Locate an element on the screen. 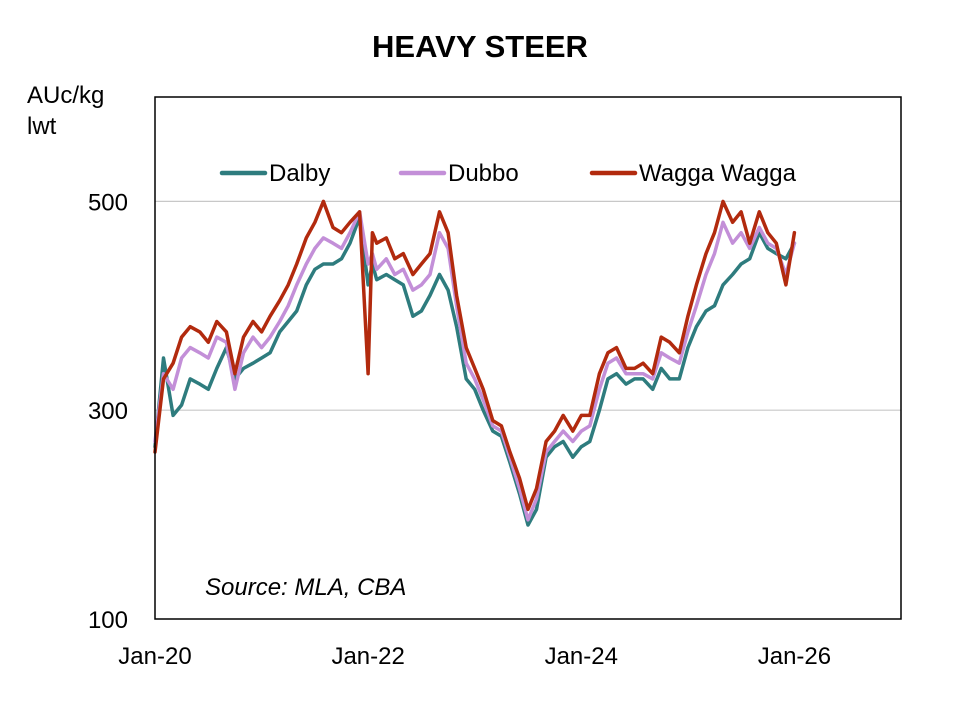 The width and height of the screenshot is (978, 715). legend: Dalby Dubbo Wagga Wagga is located at coordinates (508, 173).